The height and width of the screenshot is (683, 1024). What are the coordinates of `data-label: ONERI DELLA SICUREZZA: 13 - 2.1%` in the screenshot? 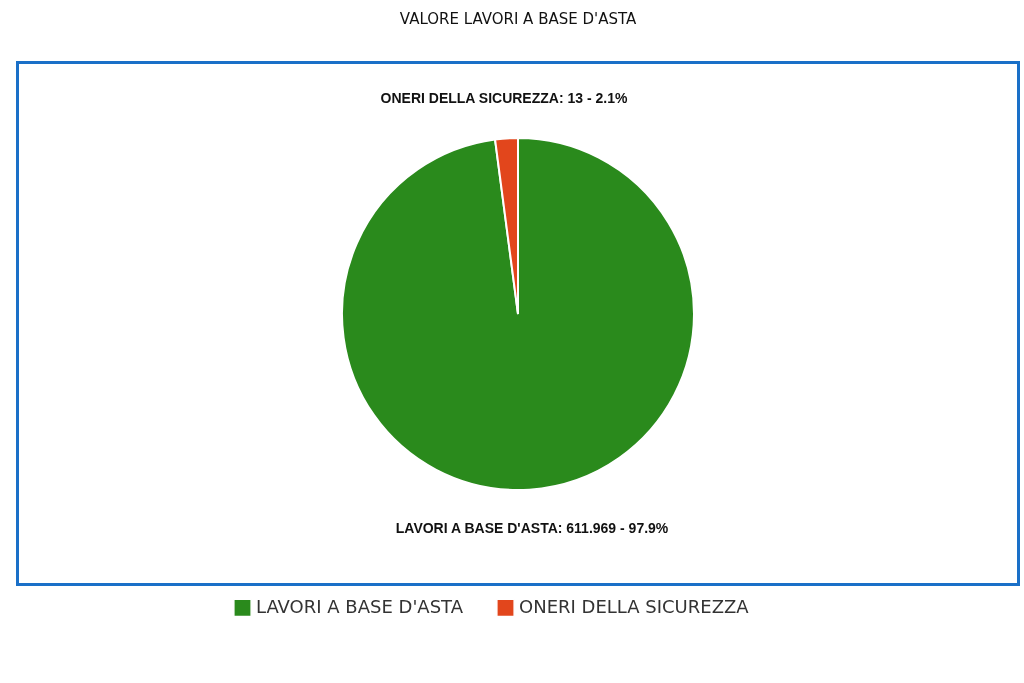 It's located at (504, 98).